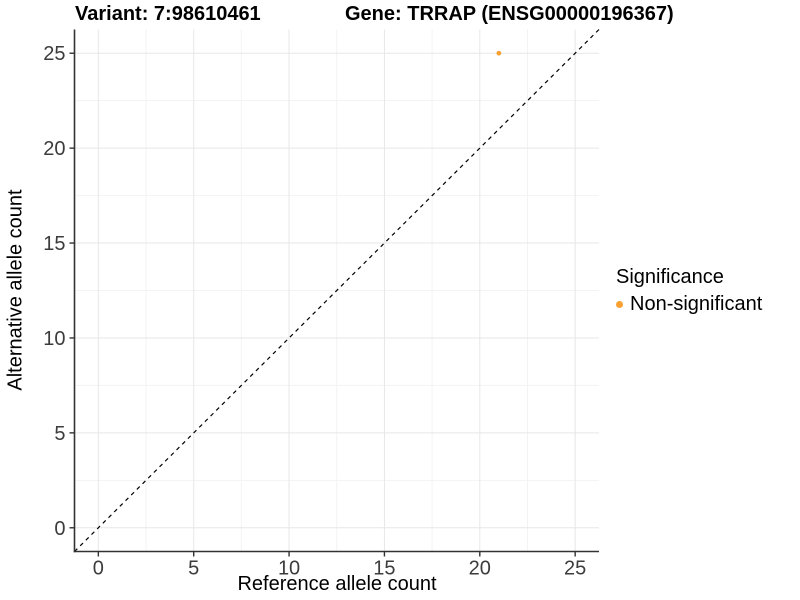 This screenshot has height=600, width=800. I want to click on x-tick-label: 5, so click(193, 569).